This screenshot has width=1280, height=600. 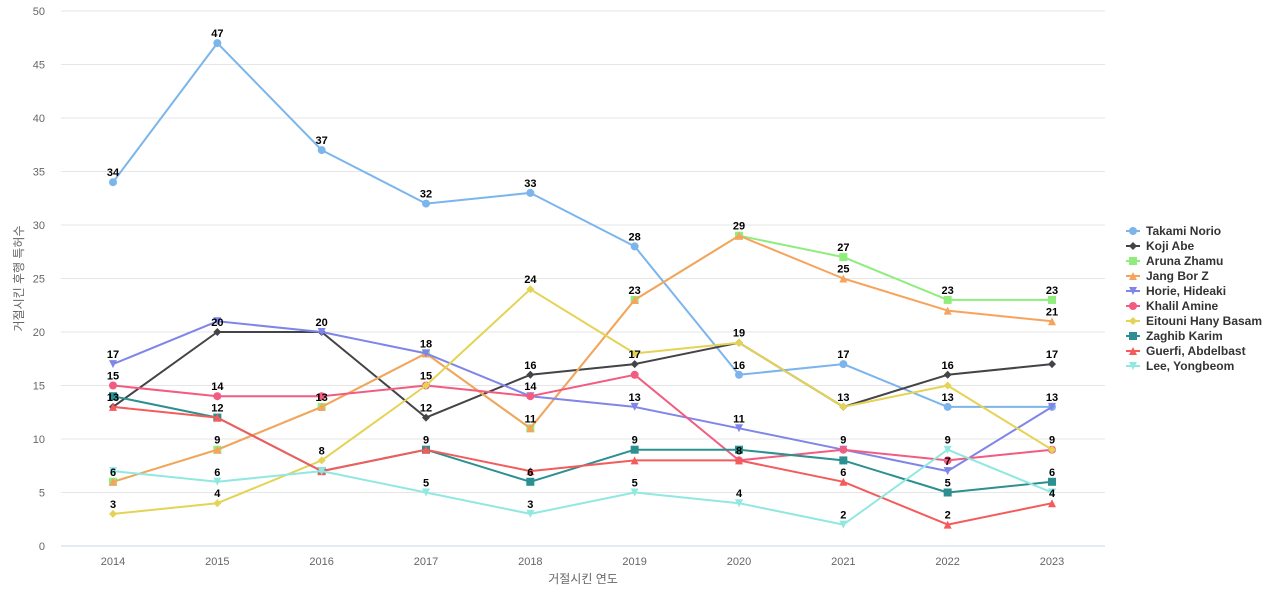 What do you see at coordinates (1194, 321) in the screenshot?
I see `legend-item: Eitouni Hany Basam` at bounding box center [1194, 321].